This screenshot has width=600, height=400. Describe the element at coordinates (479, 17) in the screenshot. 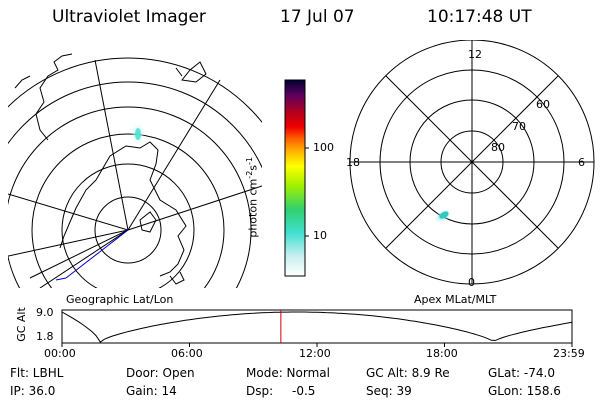

I see `time-label: 10:17:48 UT` at that location.